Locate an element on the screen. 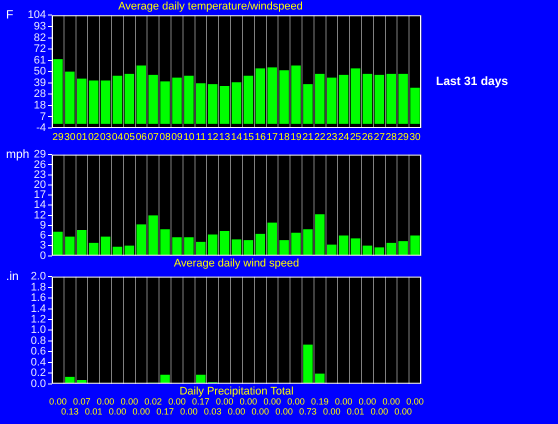 This screenshot has height=424, width=558. y-tick-label: -4 is located at coordinates (41, 128).